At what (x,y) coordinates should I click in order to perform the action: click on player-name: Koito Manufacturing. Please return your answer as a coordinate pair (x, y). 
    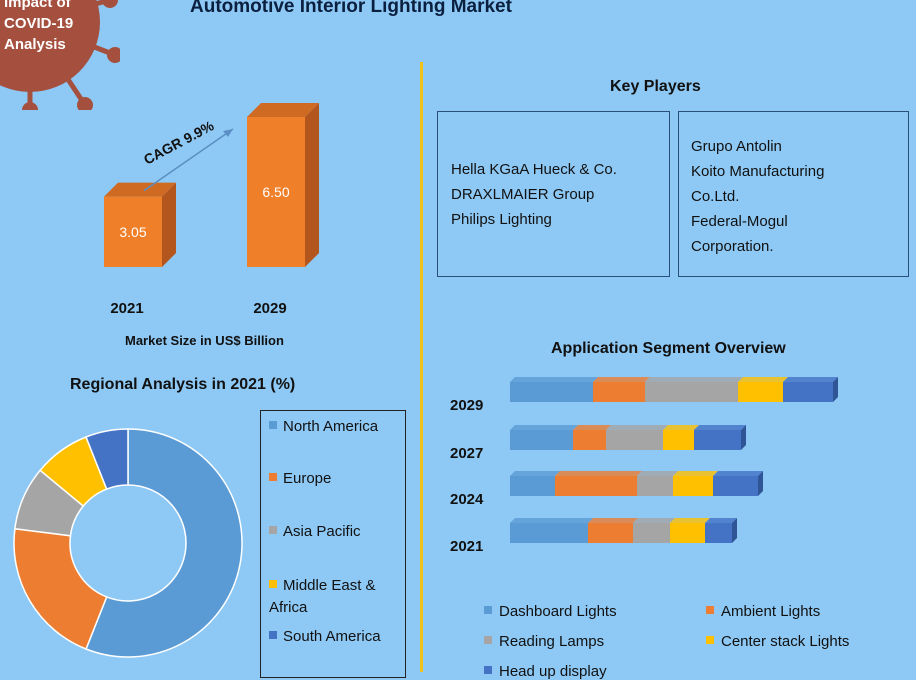
    Looking at the image, I should click on (758, 171).